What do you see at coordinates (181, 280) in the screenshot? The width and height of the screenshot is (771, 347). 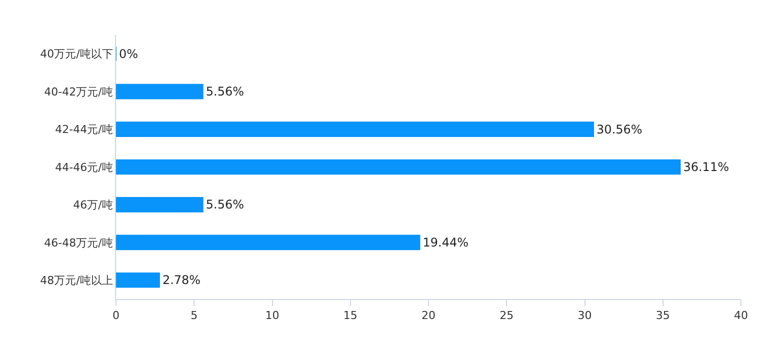 I see `data-label: 2.78%` at bounding box center [181, 280].